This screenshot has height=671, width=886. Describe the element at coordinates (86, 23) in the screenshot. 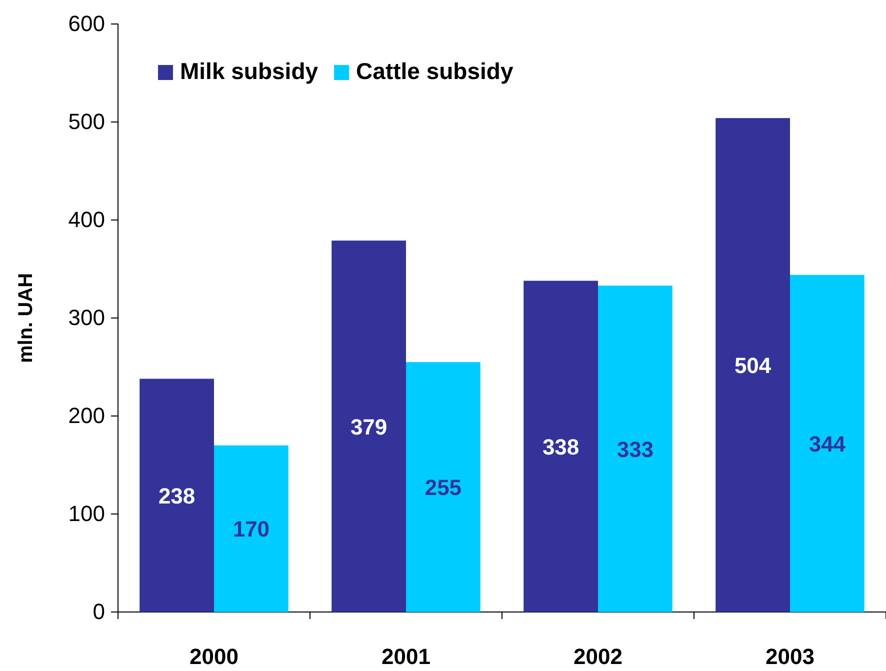

I see `y-tick-label: 600` at that location.